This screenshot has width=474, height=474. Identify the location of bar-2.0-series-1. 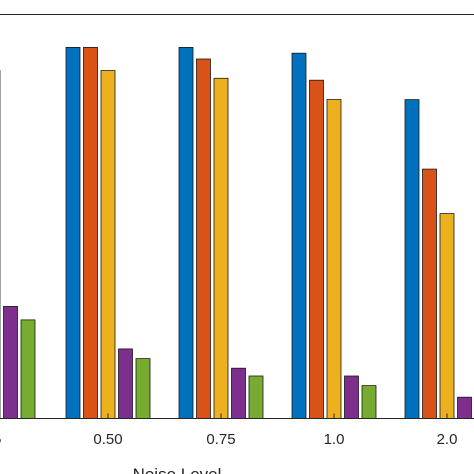
(412, 259).